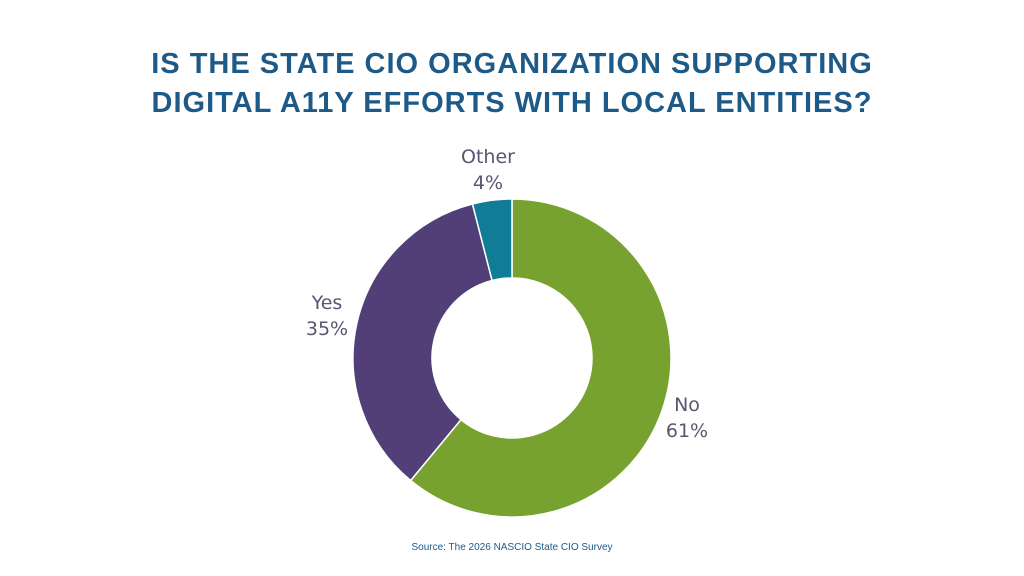  What do you see at coordinates (687, 431) in the screenshot?
I see `slice-value-no: 61%` at bounding box center [687, 431].